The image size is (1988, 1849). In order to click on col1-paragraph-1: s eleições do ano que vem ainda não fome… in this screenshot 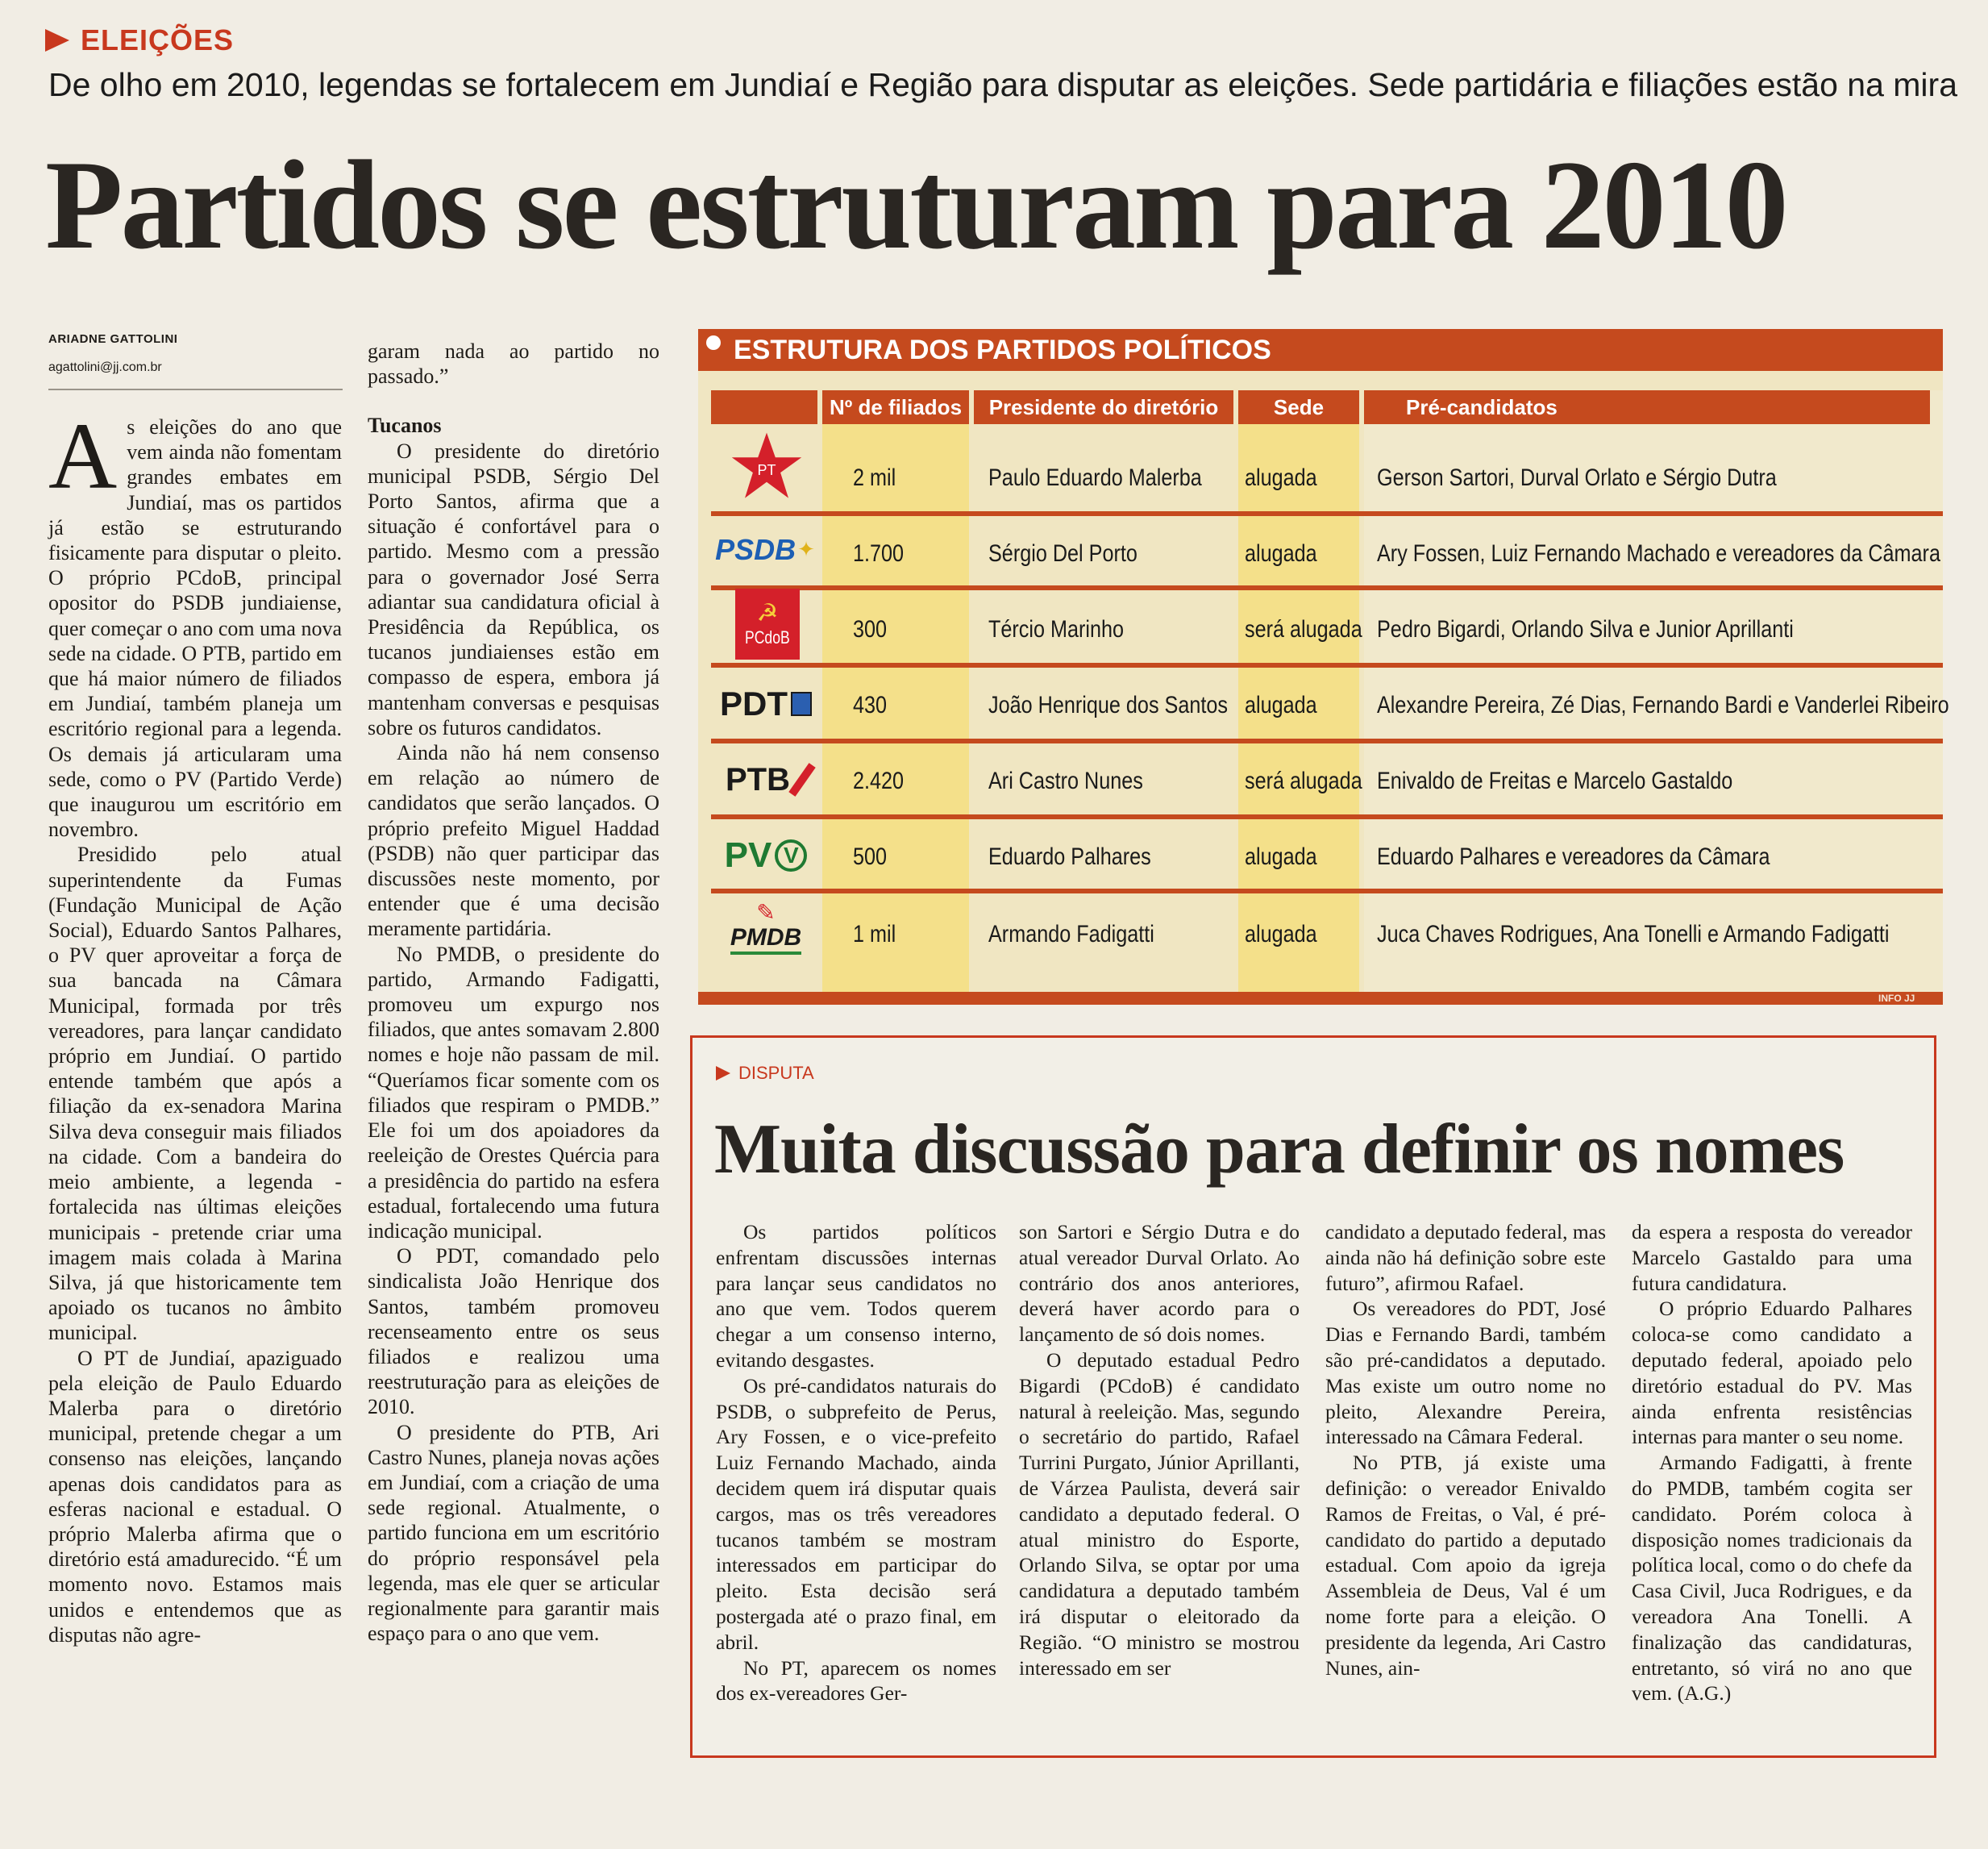, I will do `click(195, 629)`.